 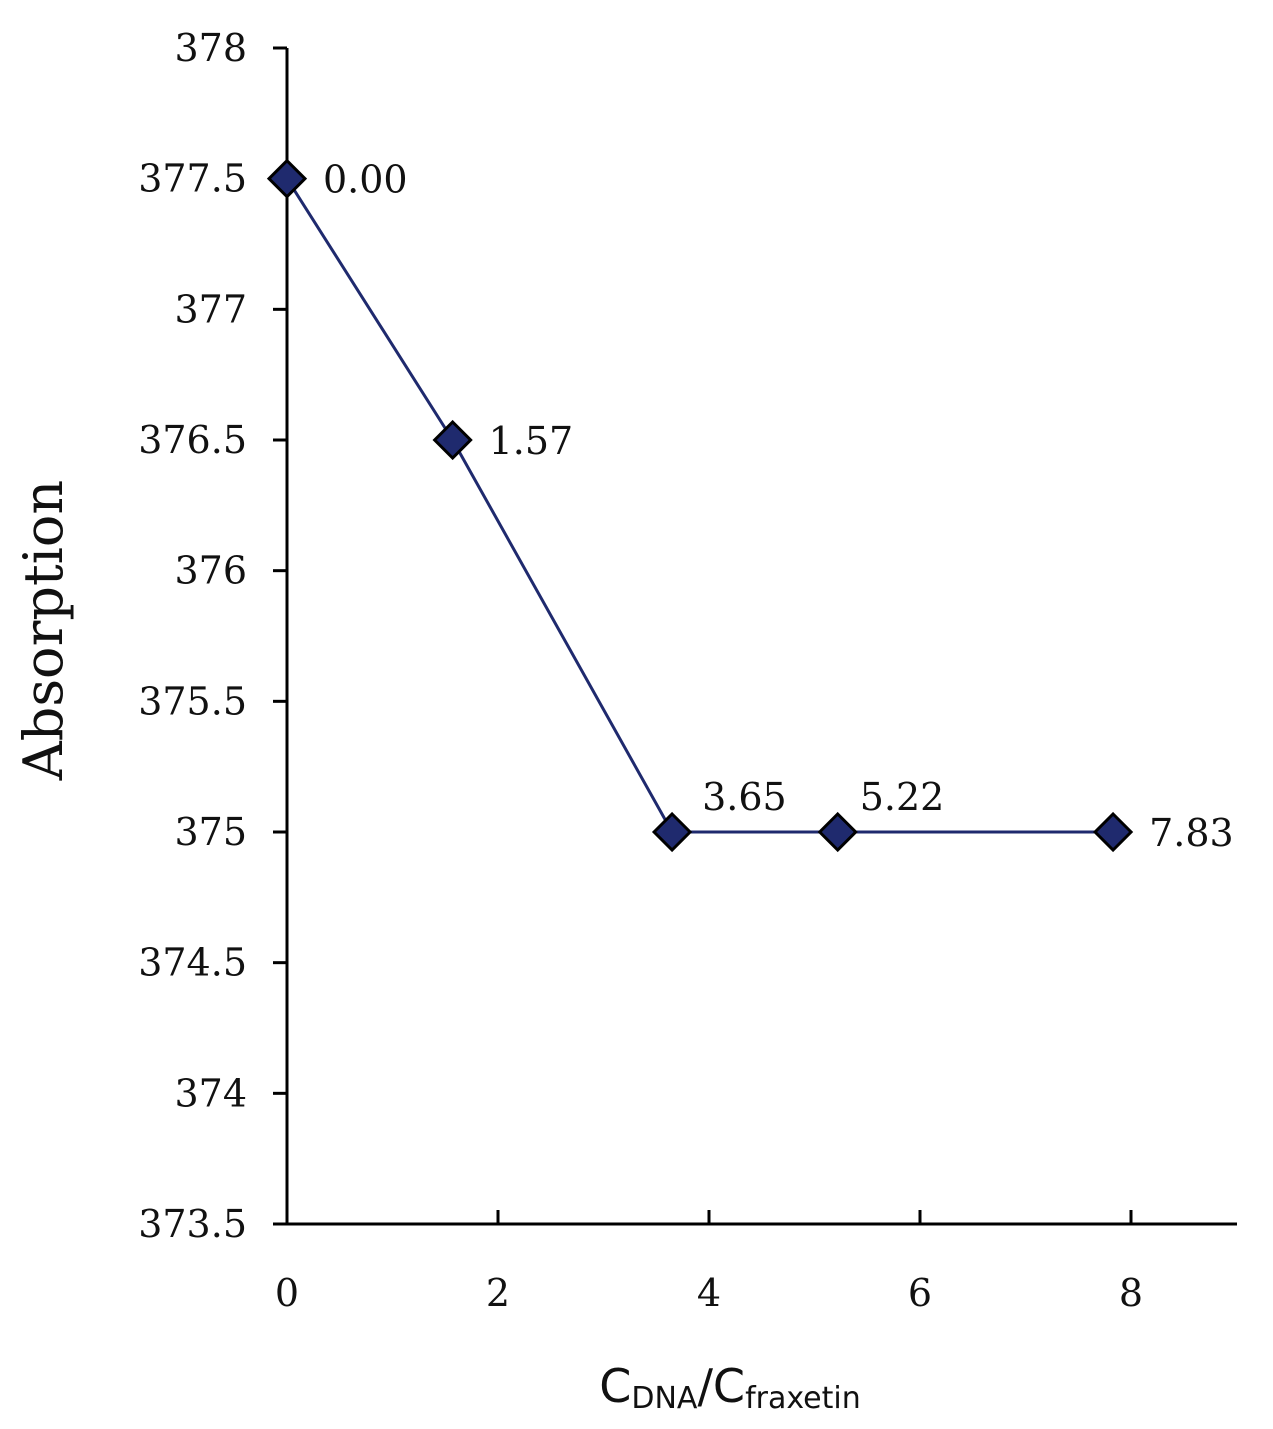 What do you see at coordinates (192, 1224) in the screenshot?
I see `y-tick-label: 373.5` at bounding box center [192, 1224].